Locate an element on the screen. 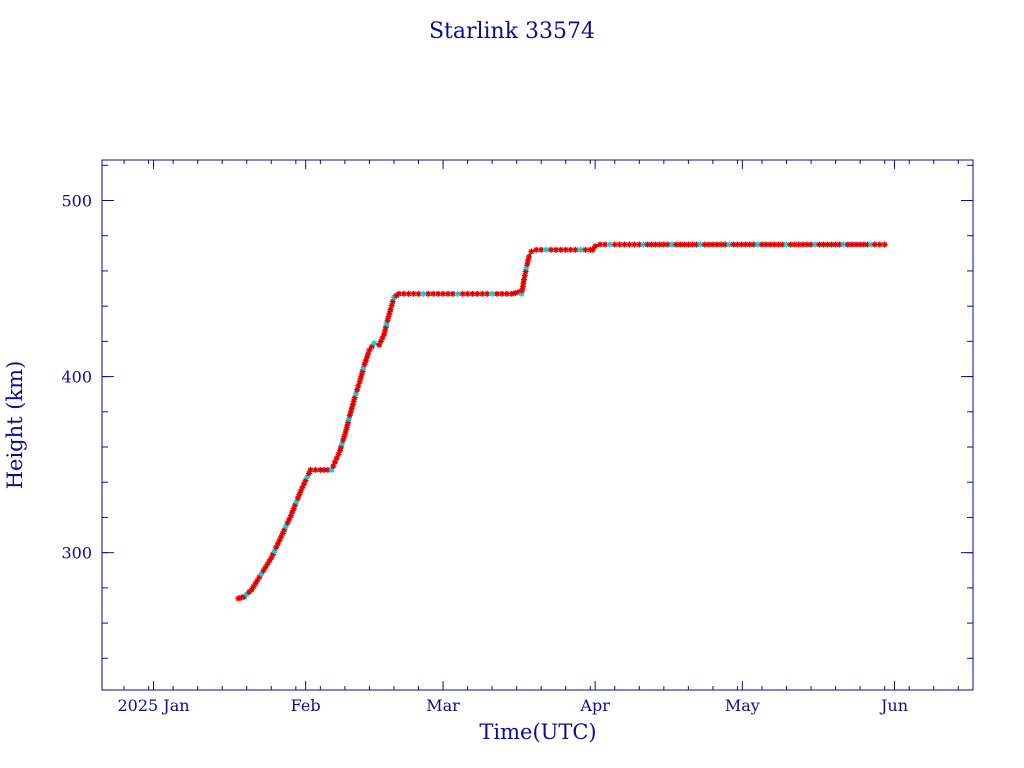 The image size is (1024, 768). x-tick-label: 2025 Jan is located at coordinates (153, 705).